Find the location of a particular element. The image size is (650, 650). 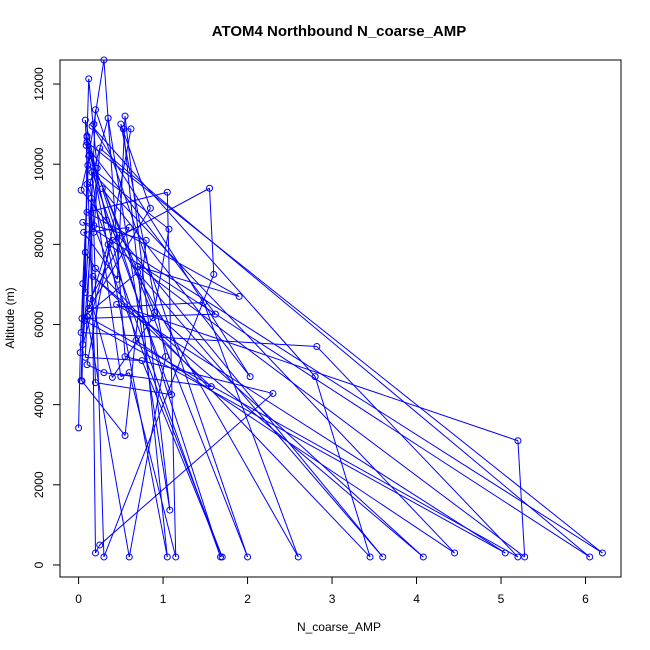

x-tick-label: 6 is located at coordinates (585, 599).